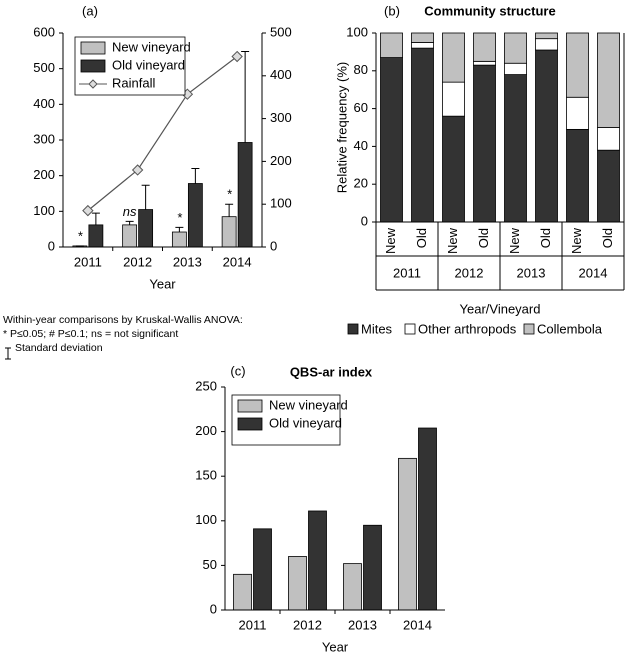 This screenshot has height=667, width=633. Describe the element at coordinates (593, 272) in the screenshot. I see `group-label: 2014` at that location.